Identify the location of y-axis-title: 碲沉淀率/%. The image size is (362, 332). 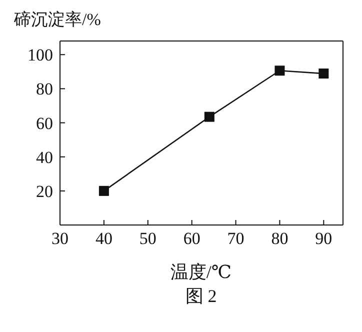
(58, 19).